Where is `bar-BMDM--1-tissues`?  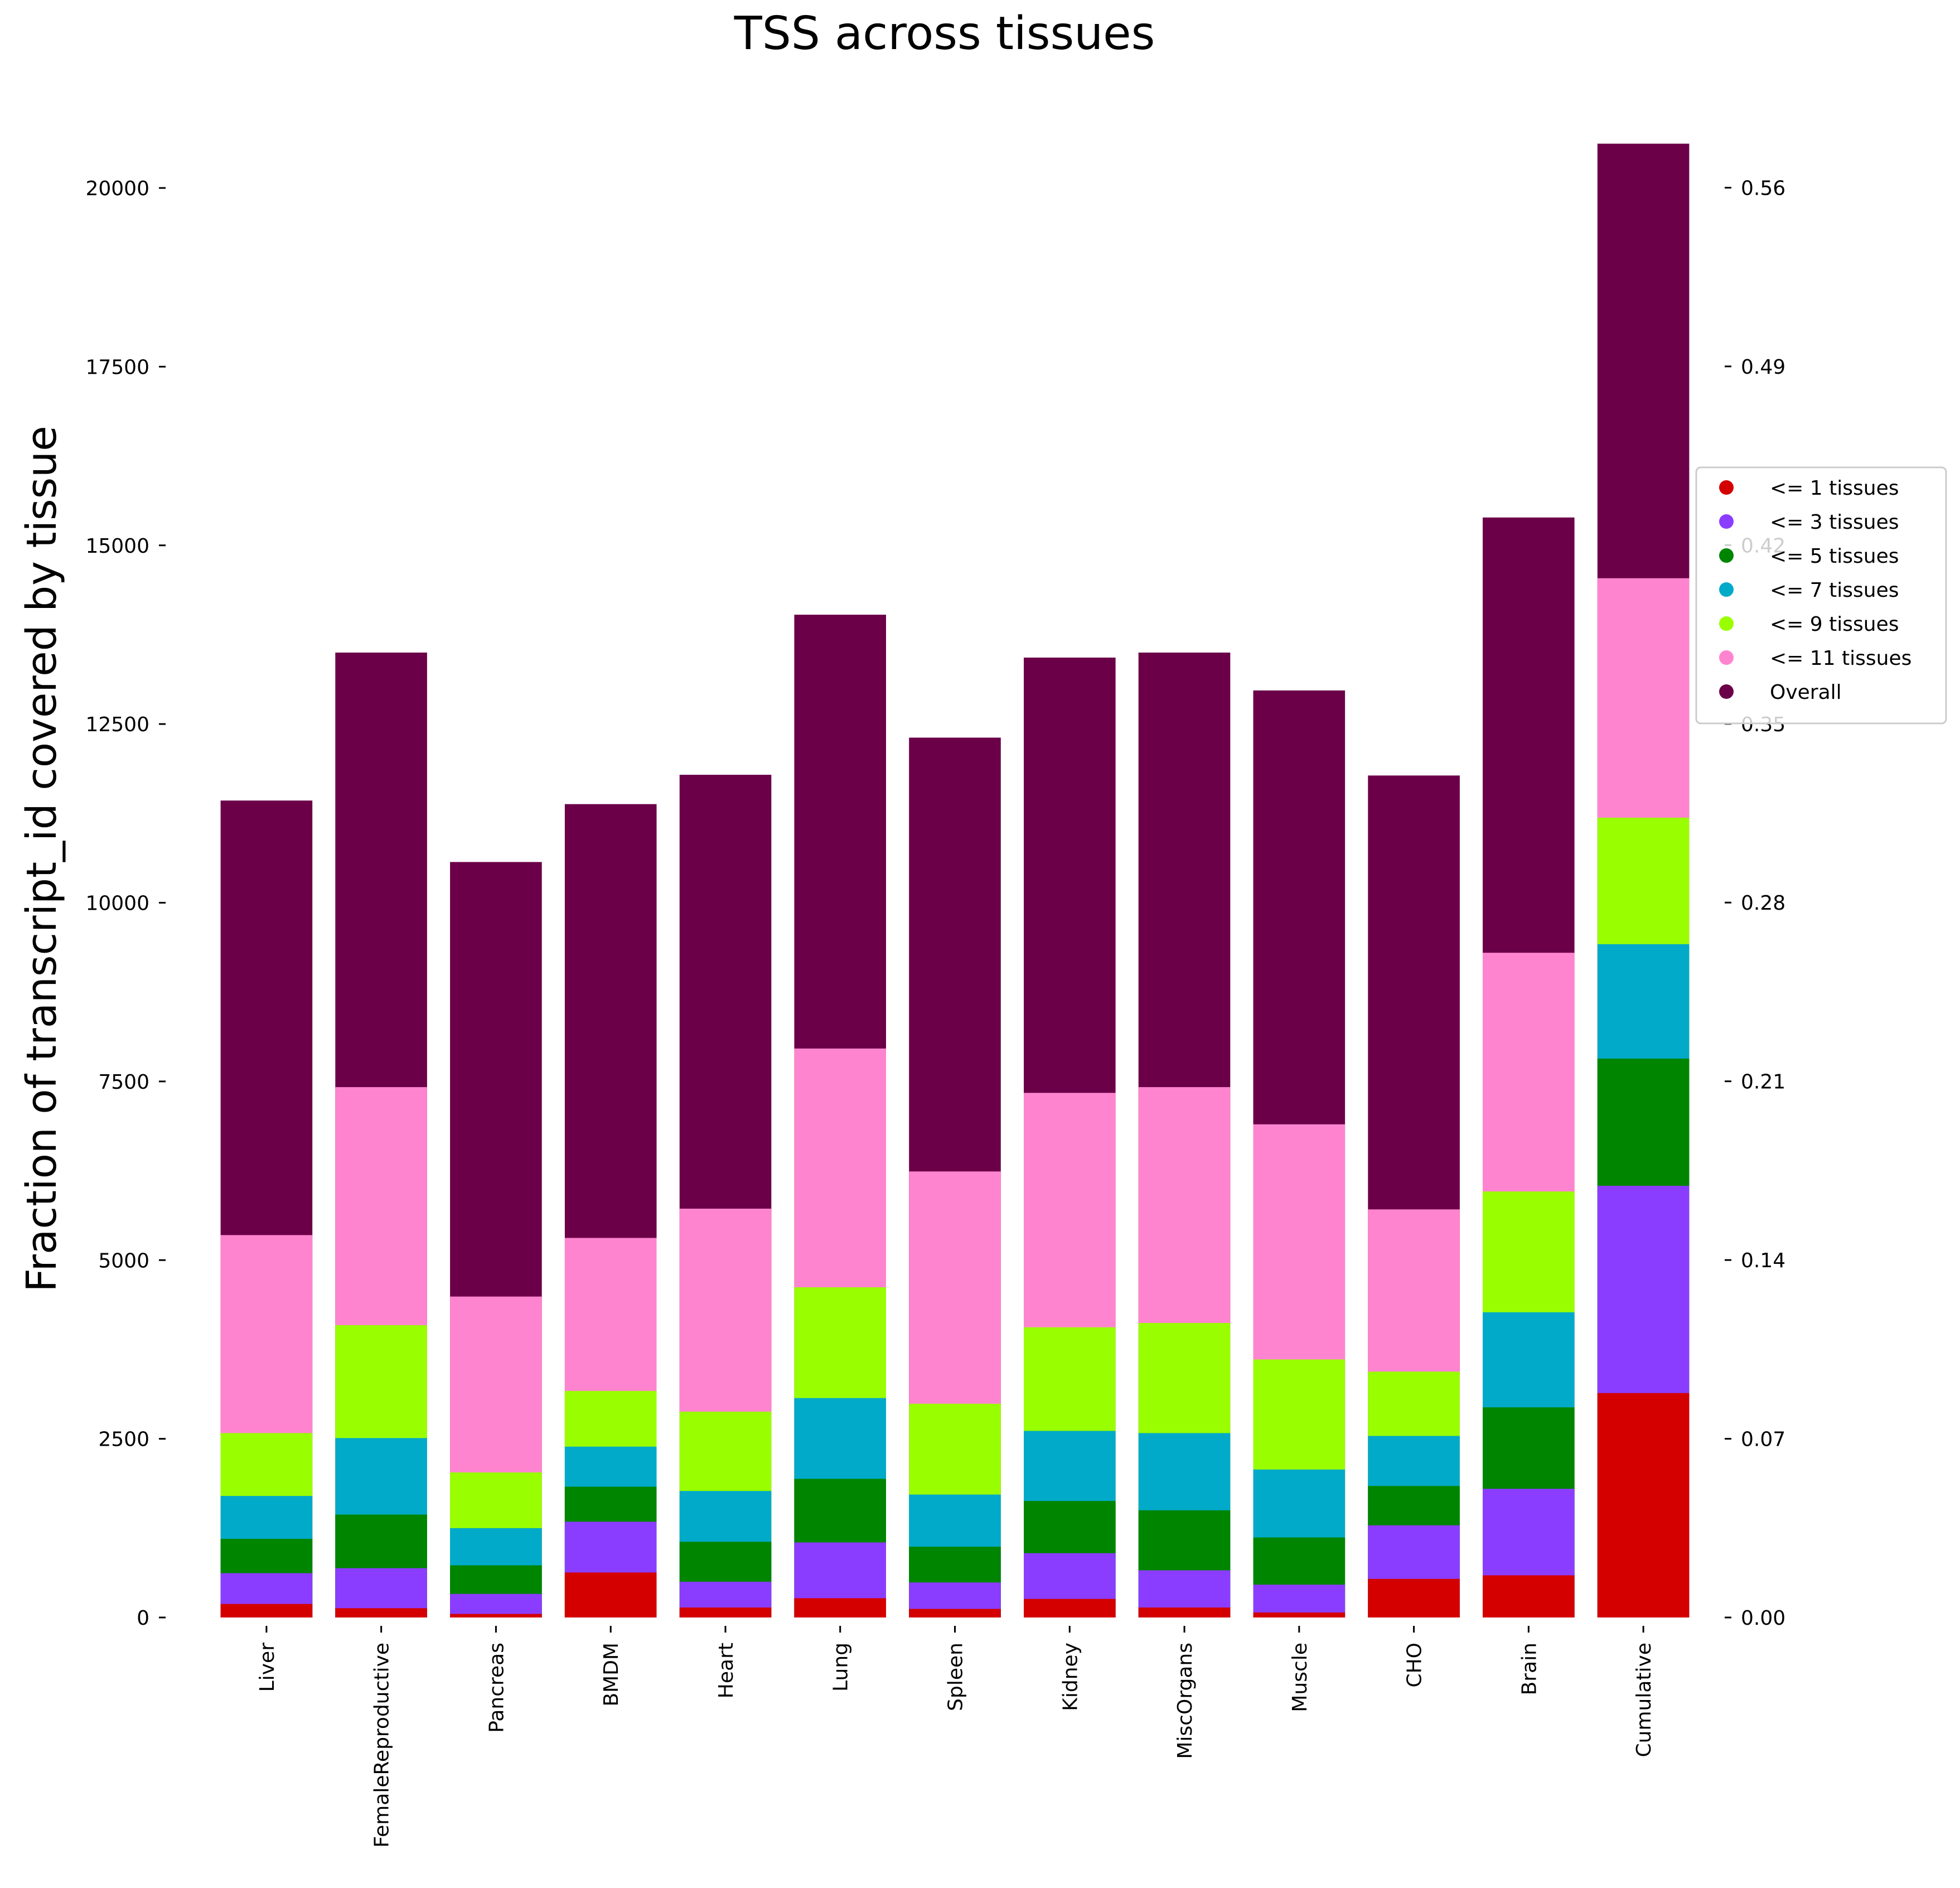
bar-BMDM--1-tissues is located at coordinates (610, 1594).